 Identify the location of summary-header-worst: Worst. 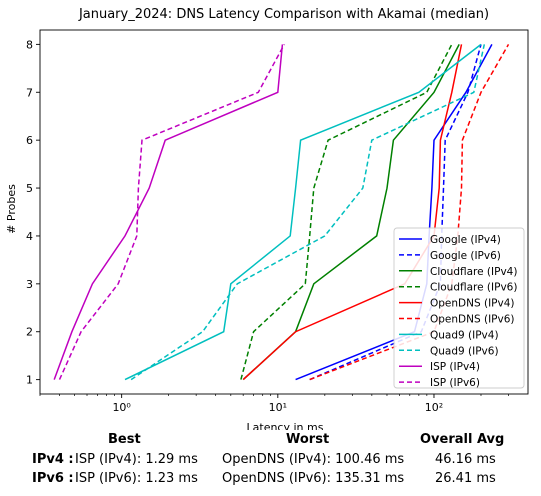
(308, 439).